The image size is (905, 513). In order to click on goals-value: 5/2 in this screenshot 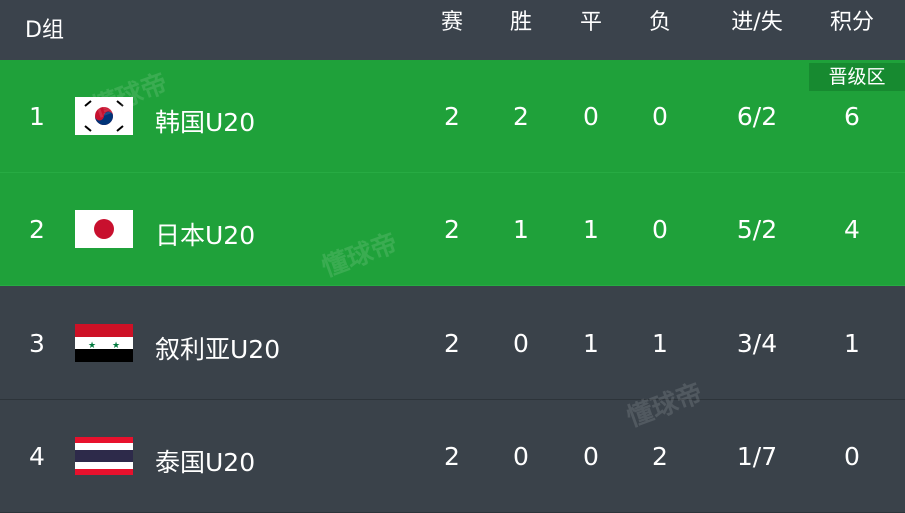, I will do `click(757, 229)`.